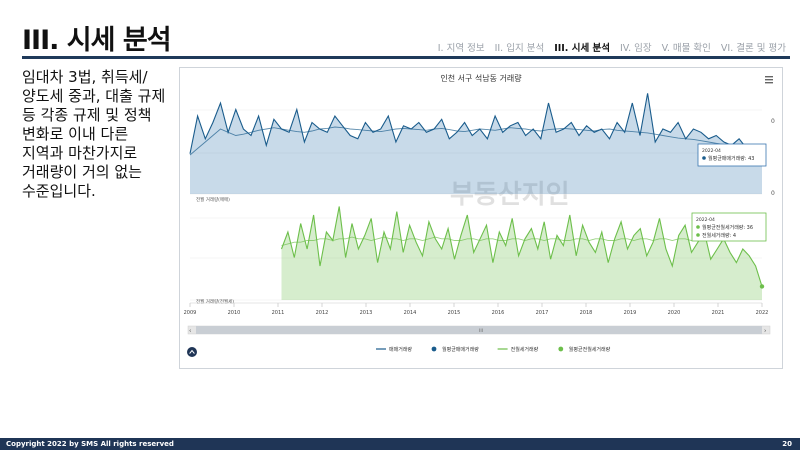 The height and width of the screenshot is (450, 800). Describe the element at coordinates (765, 331) in the screenshot. I see `scroll-right-arrow: ›` at that location.